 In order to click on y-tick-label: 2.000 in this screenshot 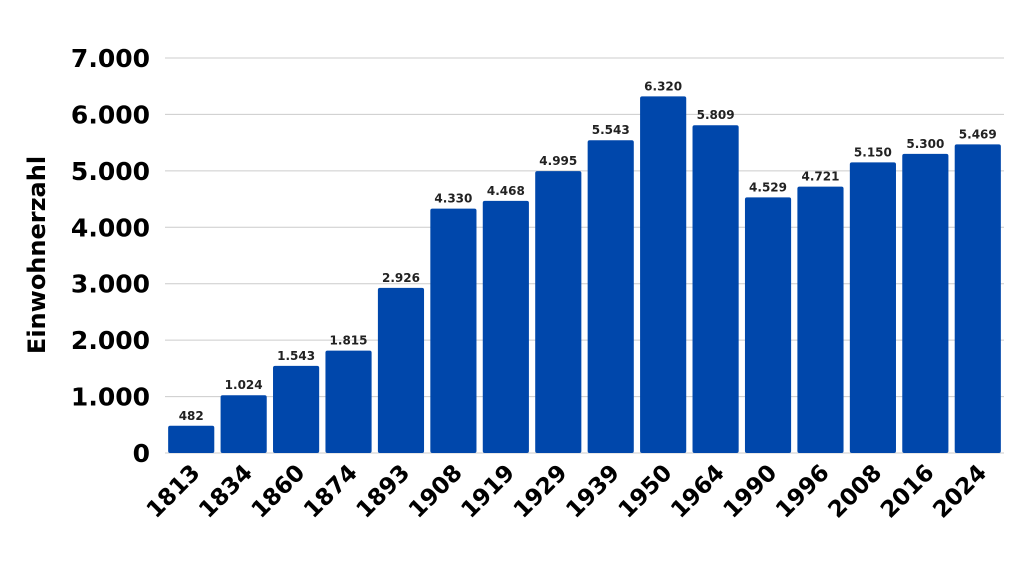, I will do `click(110, 340)`.